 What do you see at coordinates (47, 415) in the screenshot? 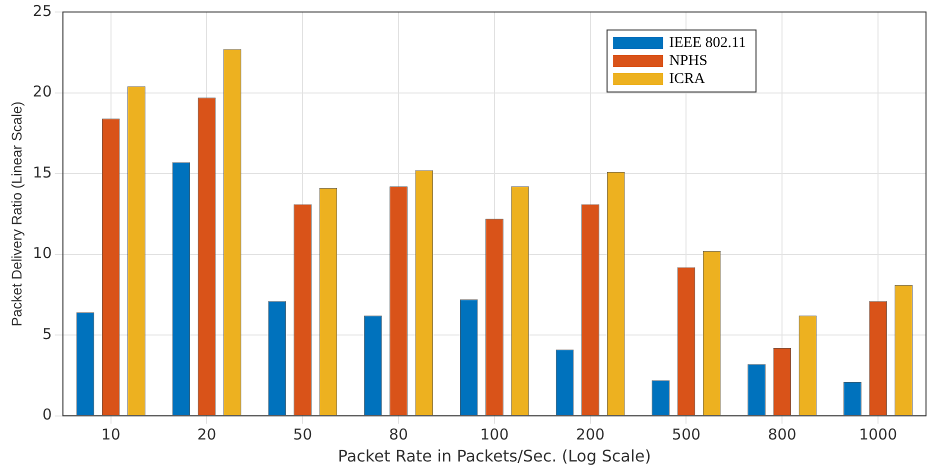
I see `y-tick-label: 0` at bounding box center [47, 415].